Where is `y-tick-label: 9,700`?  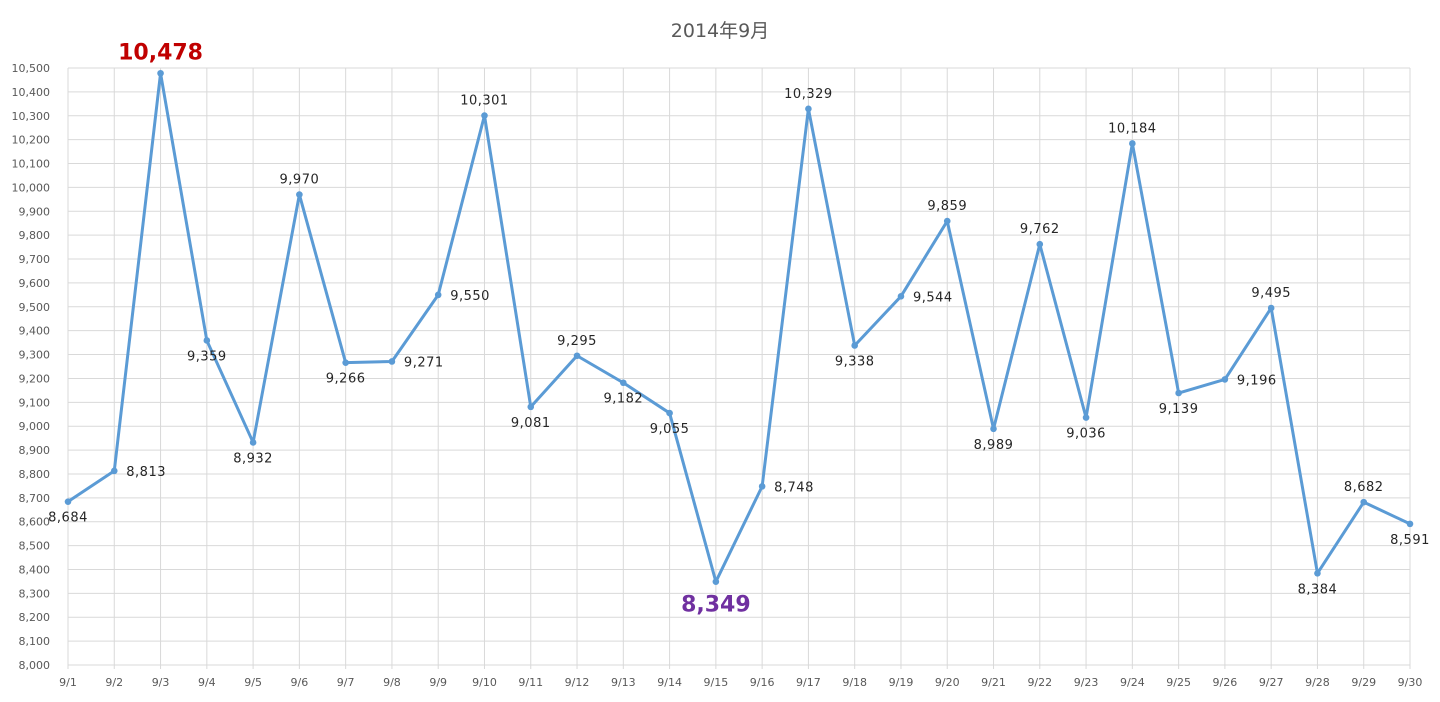
y-tick-label: 9,700 is located at coordinates (35, 259).